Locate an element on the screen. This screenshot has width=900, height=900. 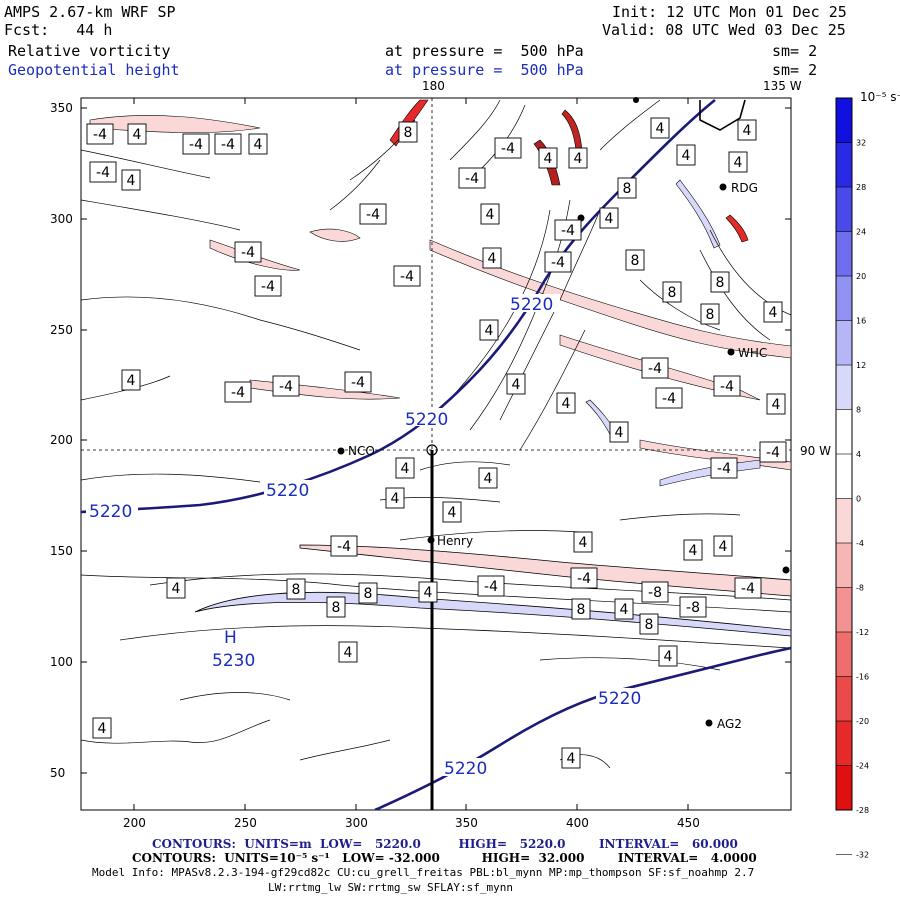
valid-time: Valid: 08 UTC Wed 03 Dec 25 is located at coordinates (724, 30).